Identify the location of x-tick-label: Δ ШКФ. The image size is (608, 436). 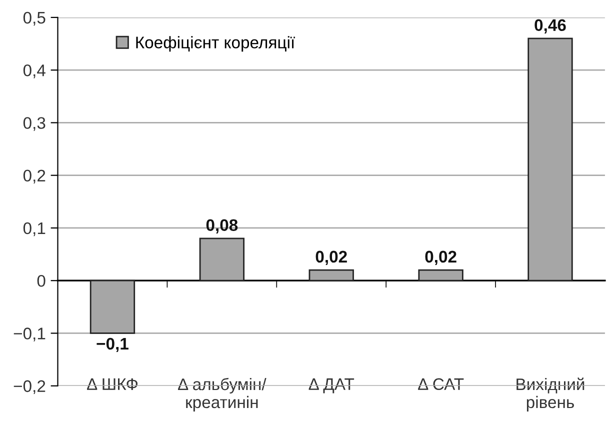
(112, 384).